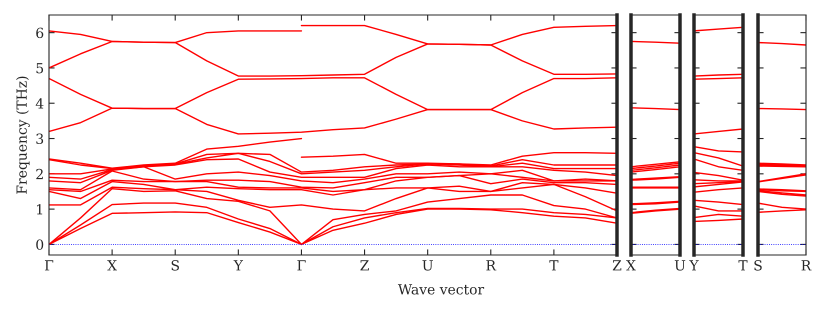 The image size is (827, 310). What do you see at coordinates (40, 139) in the screenshot?
I see `y-tick-label: 3` at bounding box center [40, 139].